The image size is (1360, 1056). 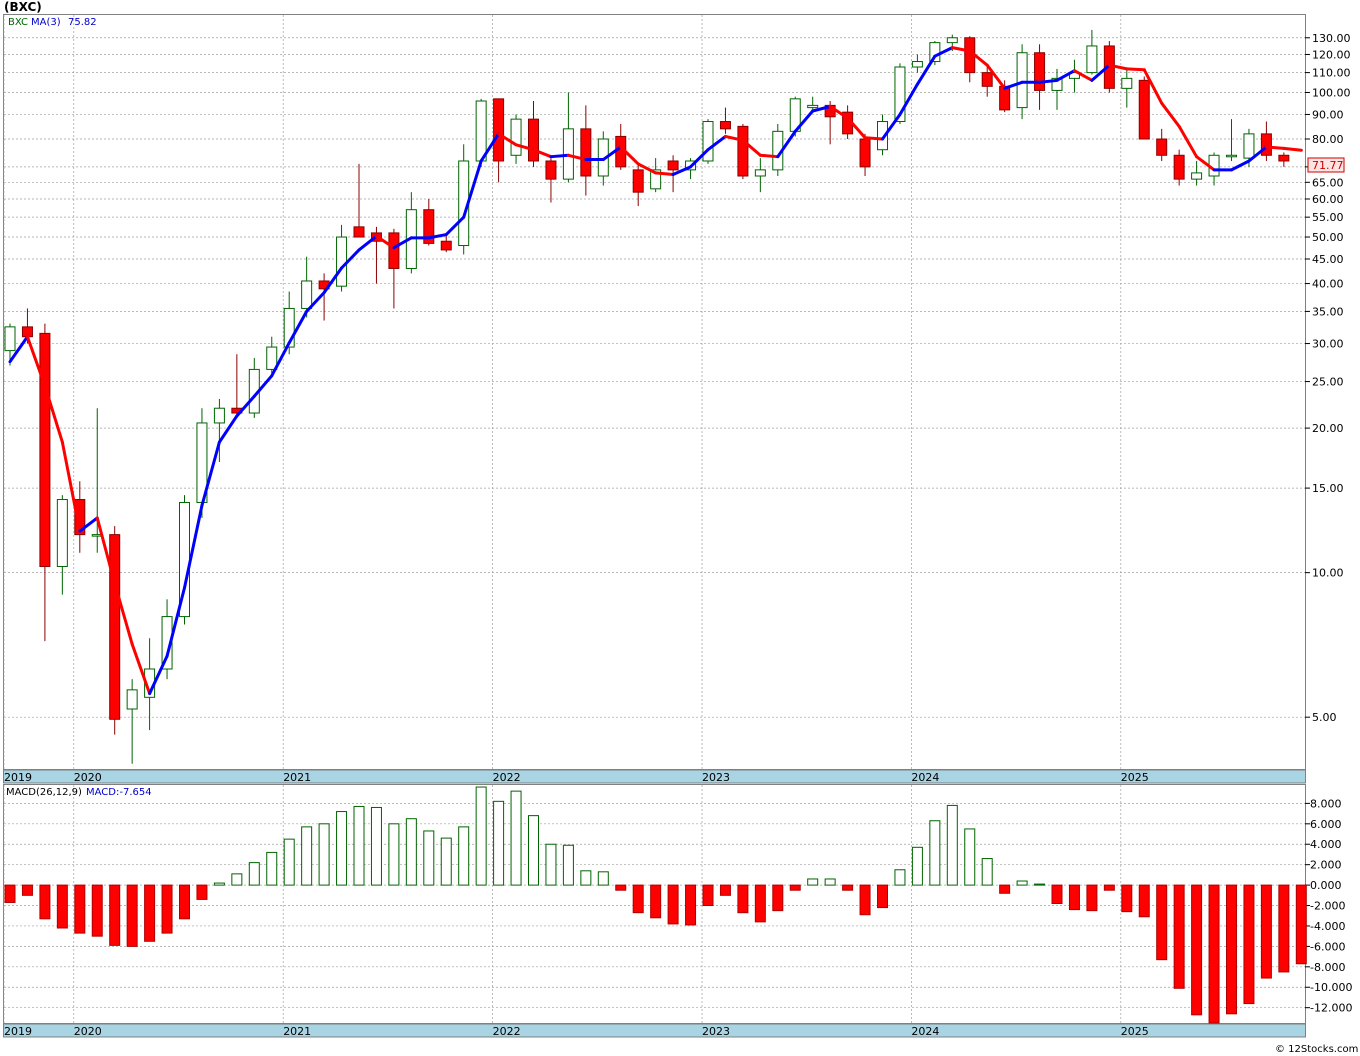 I want to click on symbol-title: (BXC), so click(x=23, y=7).